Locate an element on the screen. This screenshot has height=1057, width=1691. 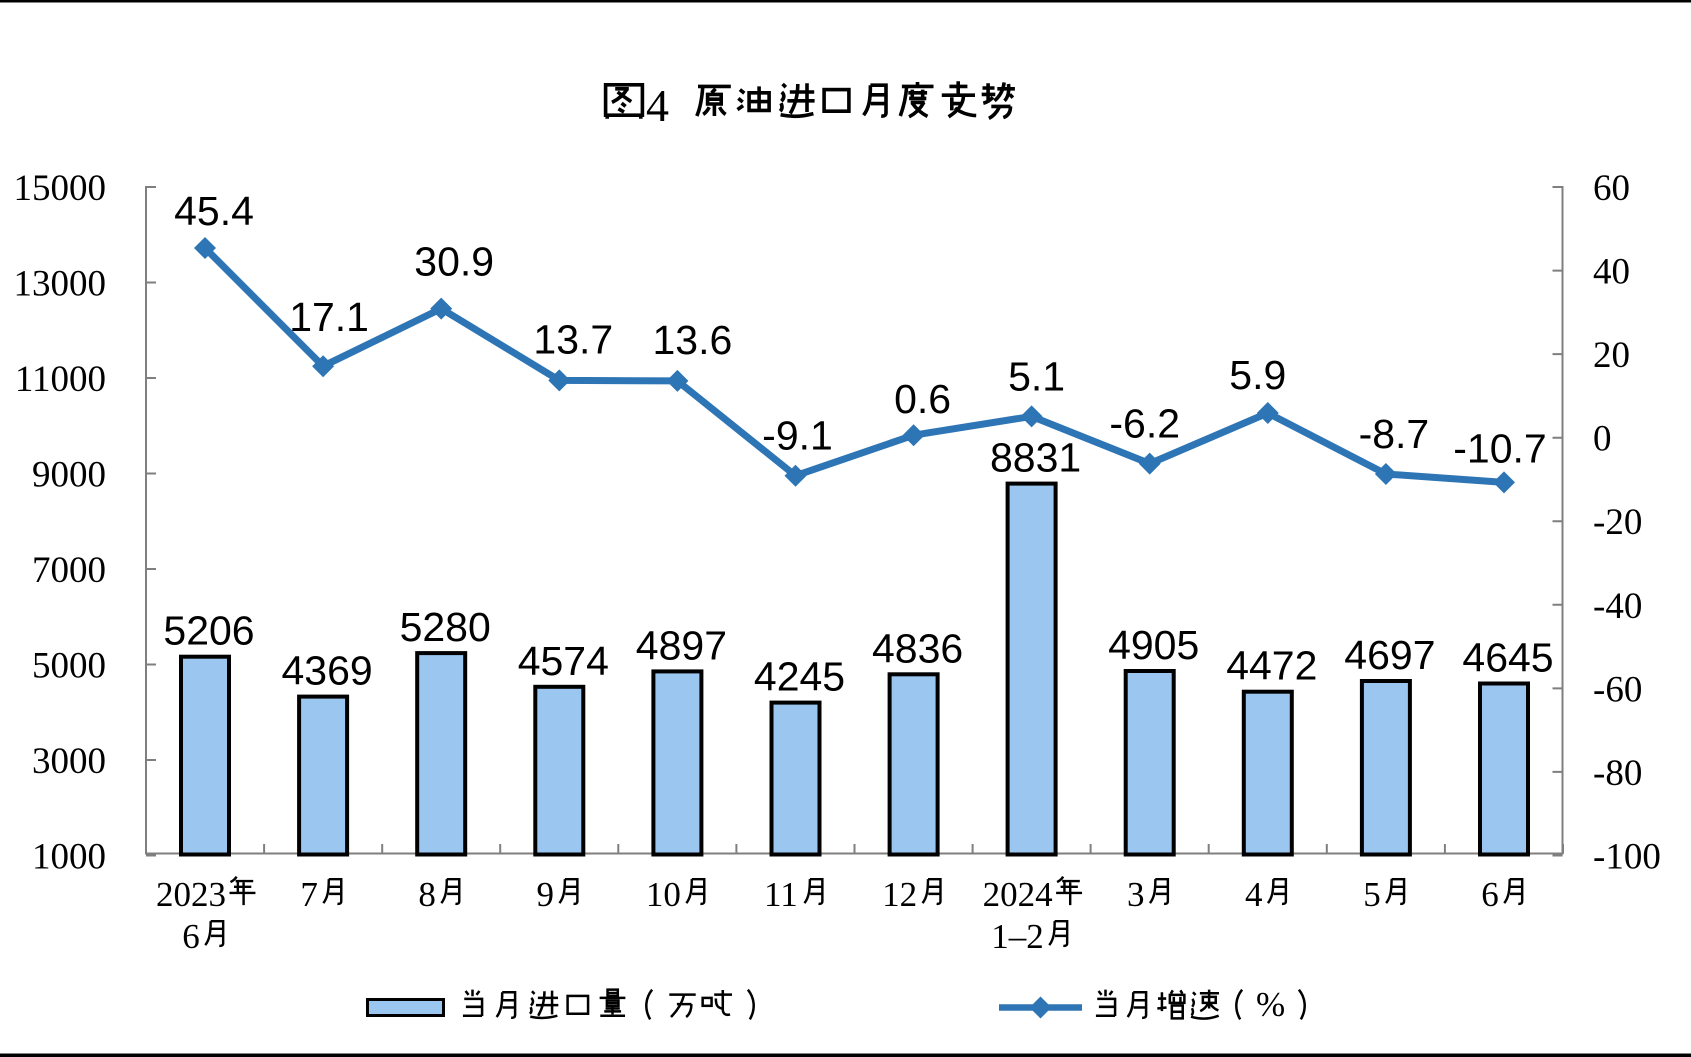
svg-text: 5206 is located at coordinates (208, 631).